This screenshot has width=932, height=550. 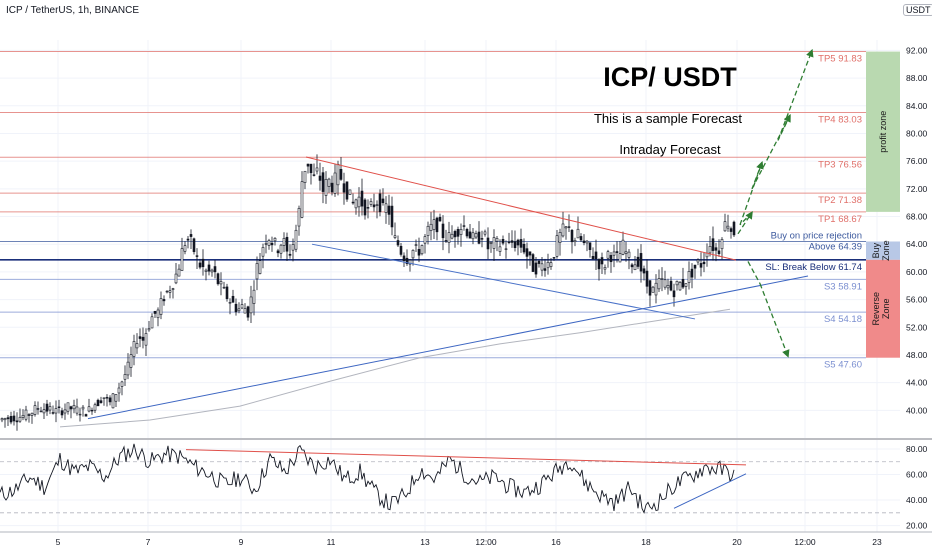 I want to click on forecast-up-arrow, so click(x=771, y=152).